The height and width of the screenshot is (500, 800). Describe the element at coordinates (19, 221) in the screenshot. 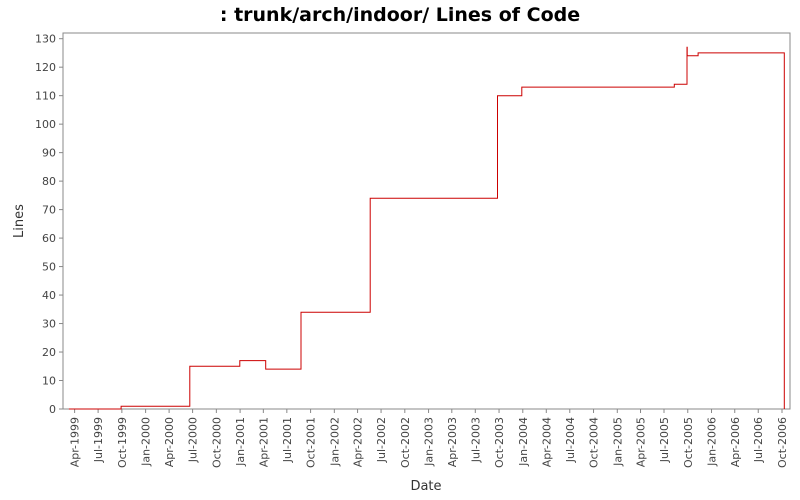

I see `y-axis-label: Lines` at that location.